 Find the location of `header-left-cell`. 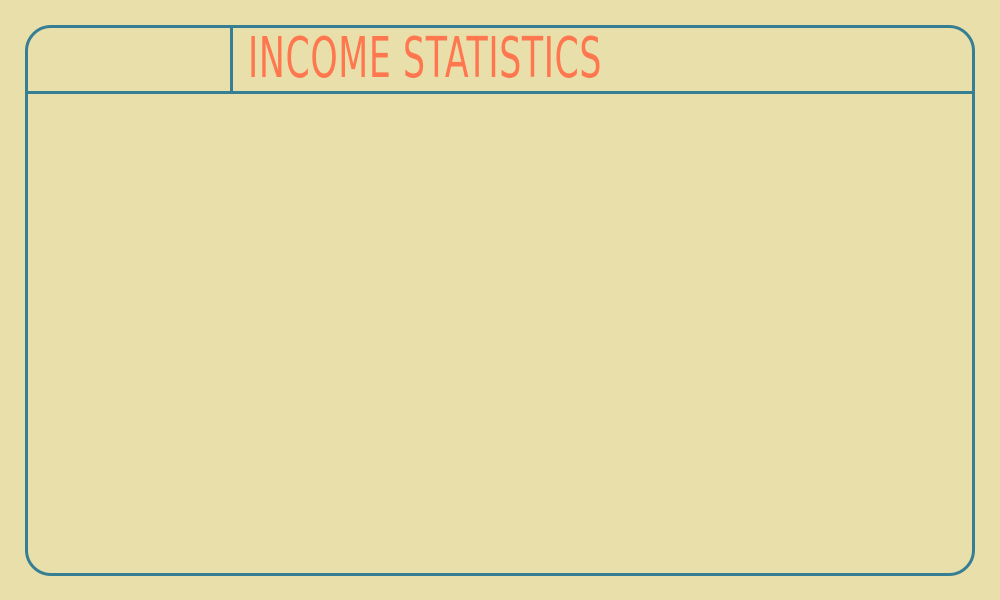

header-left-cell is located at coordinates (130, 59).